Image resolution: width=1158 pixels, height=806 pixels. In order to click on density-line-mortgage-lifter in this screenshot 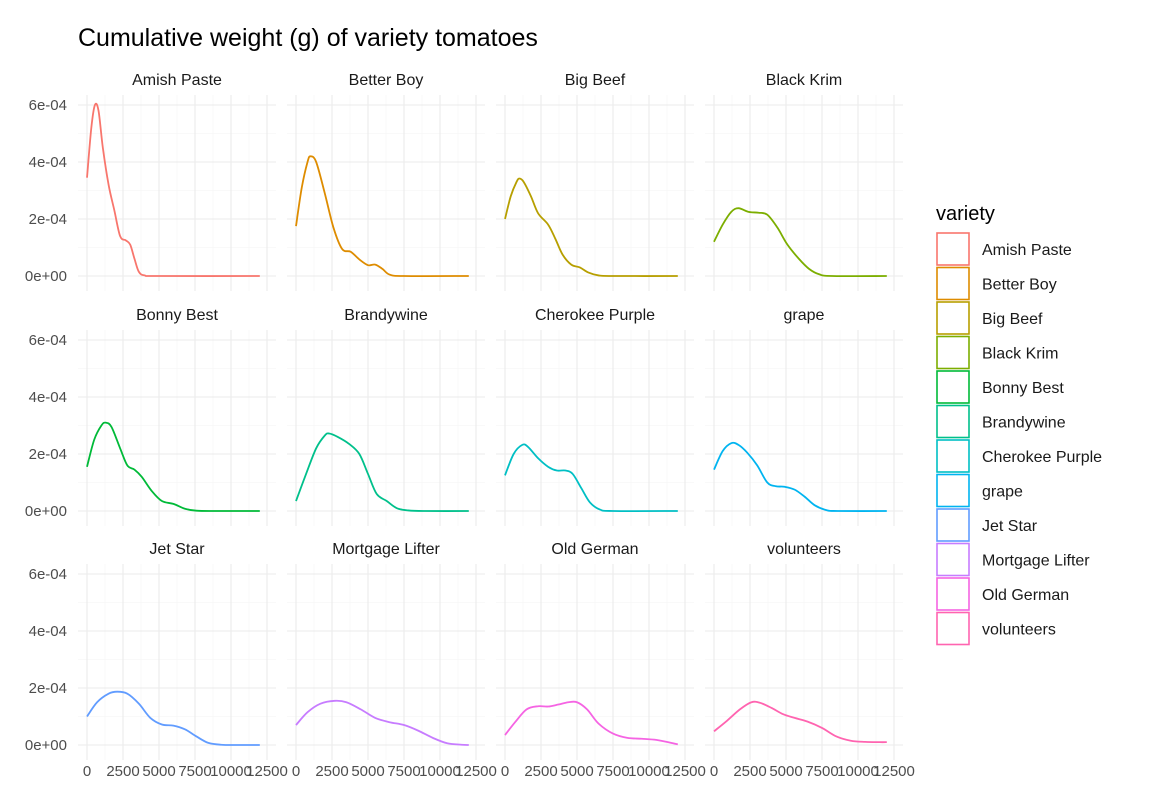, I will do `click(382, 722)`.